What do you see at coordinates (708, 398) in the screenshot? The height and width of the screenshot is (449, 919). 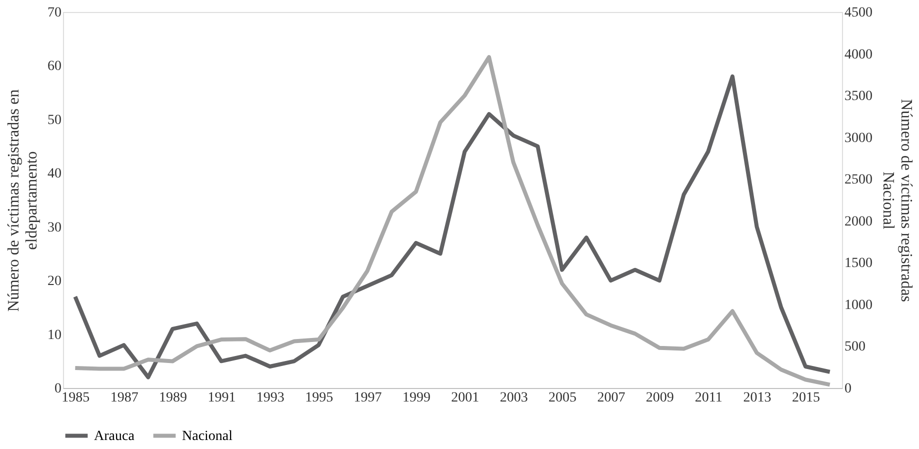 I see `x-tick-label: 2011` at bounding box center [708, 398].